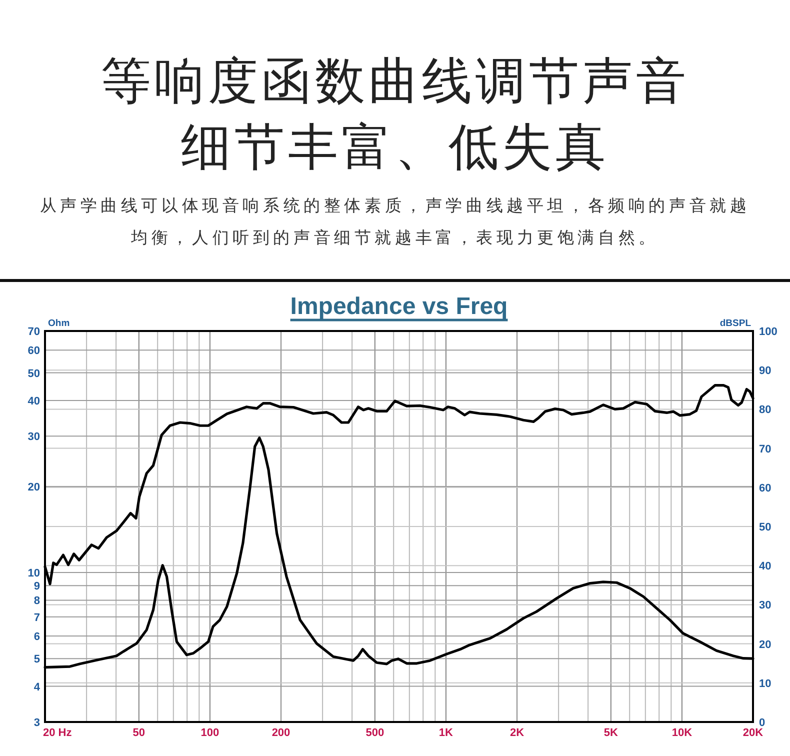 This screenshot has width=790, height=756. What do you see at coordinates (765, 488) in the screenshot?
I see `y2-tick-label: 60` at bounding box center [765, 488].